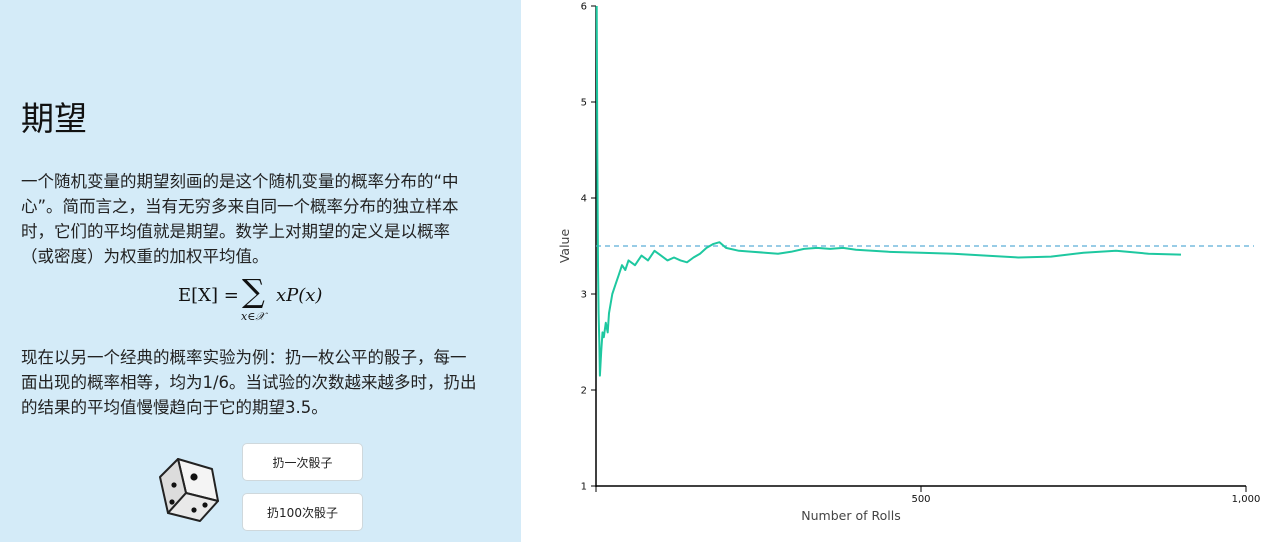 The width and height of the screenshot is (1264, 542). What do you see at coordinates (302, 512) in the screenshot?
I see `roll-100-button: 扔100次骰子` at bounding box center [302, 512].